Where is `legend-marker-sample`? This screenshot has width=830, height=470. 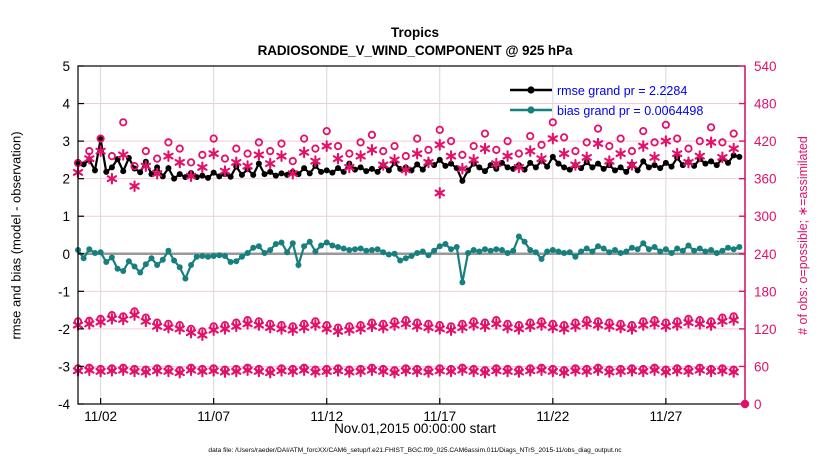 legend-marker-sample is located at coordinates (531, 90).